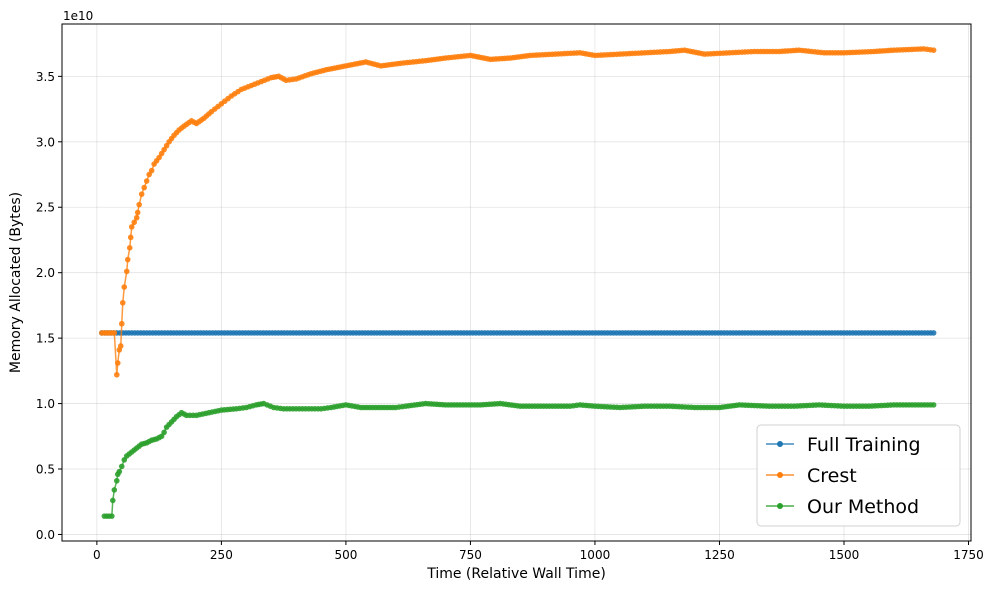 Image resolution: width=989 pixels, height=590 pixels. Describe the element at coordinates (470, 555) in the screenshot. I see `x-tick-label: 750` at that location.